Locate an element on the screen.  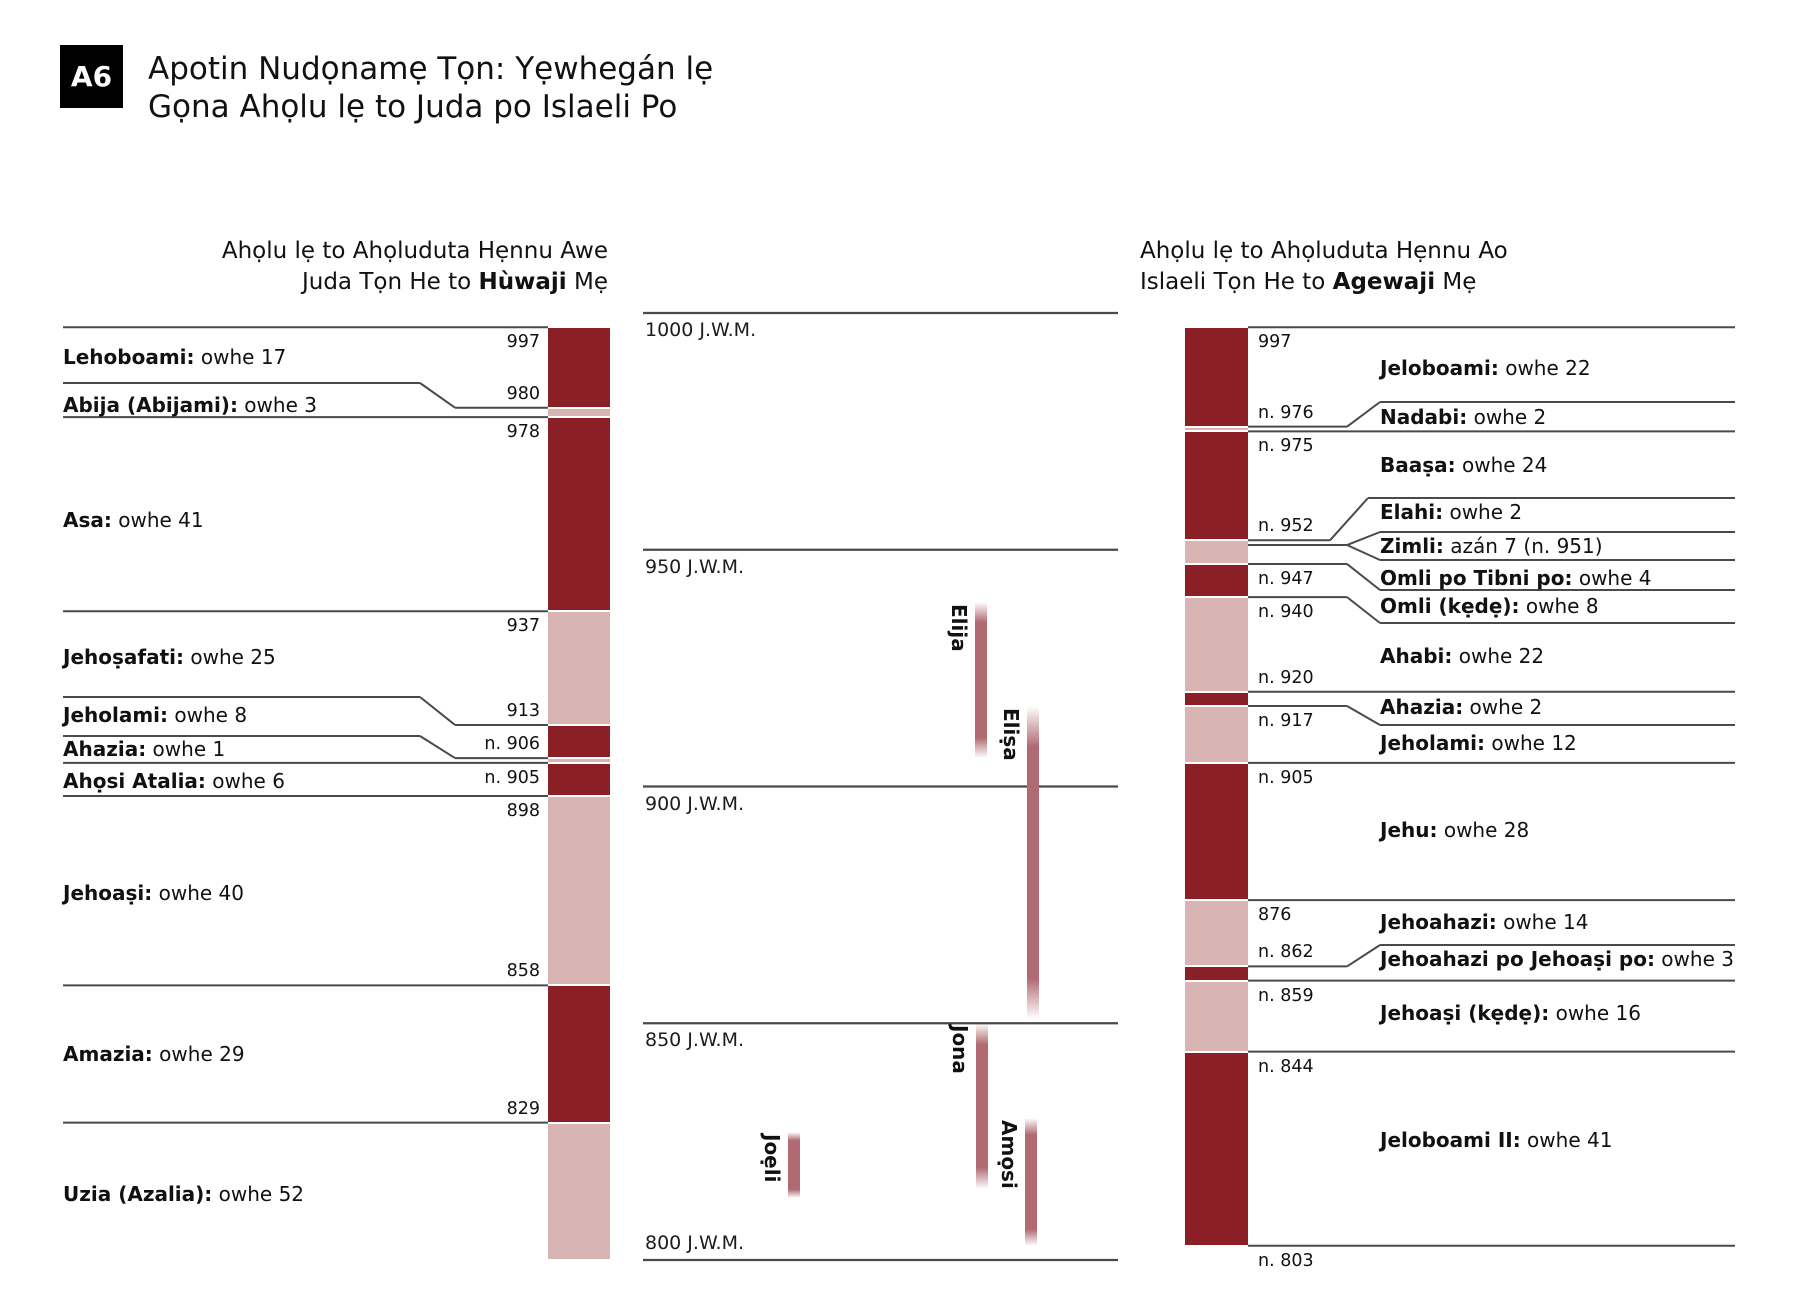
timeline-tick-label: 900 J.W.M. is located at coordinates (695, 803).